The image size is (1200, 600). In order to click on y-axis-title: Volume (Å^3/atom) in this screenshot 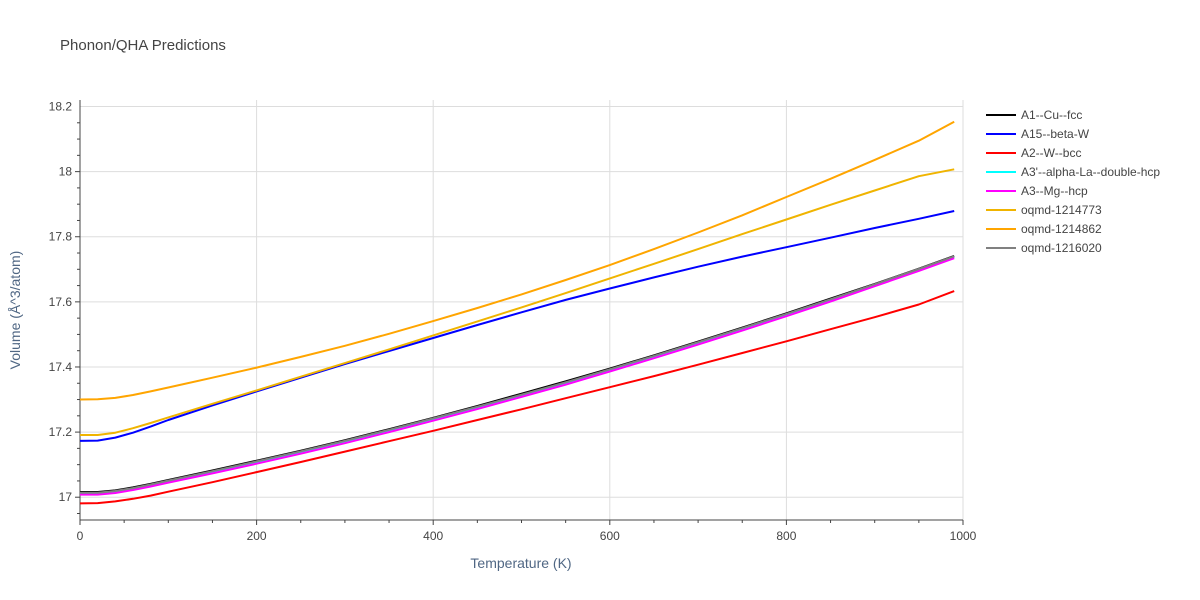, I will do `click(15, 310)`.